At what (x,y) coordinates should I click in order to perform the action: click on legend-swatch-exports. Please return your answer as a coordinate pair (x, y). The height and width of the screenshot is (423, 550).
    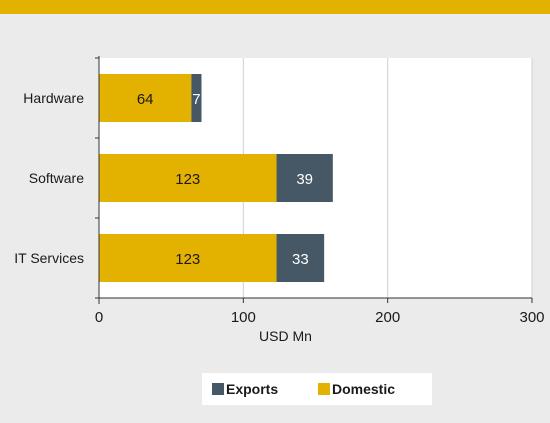
    Looking at the image, I should click on (218, 389).